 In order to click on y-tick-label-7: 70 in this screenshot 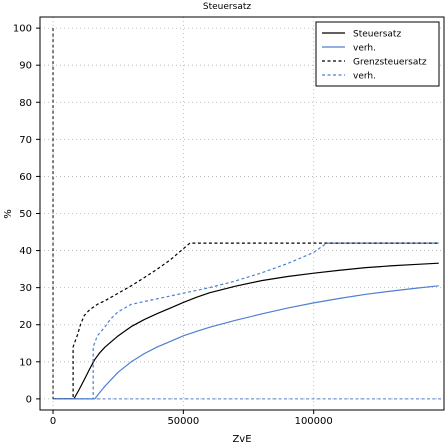, I will do `click(25, 140)`.